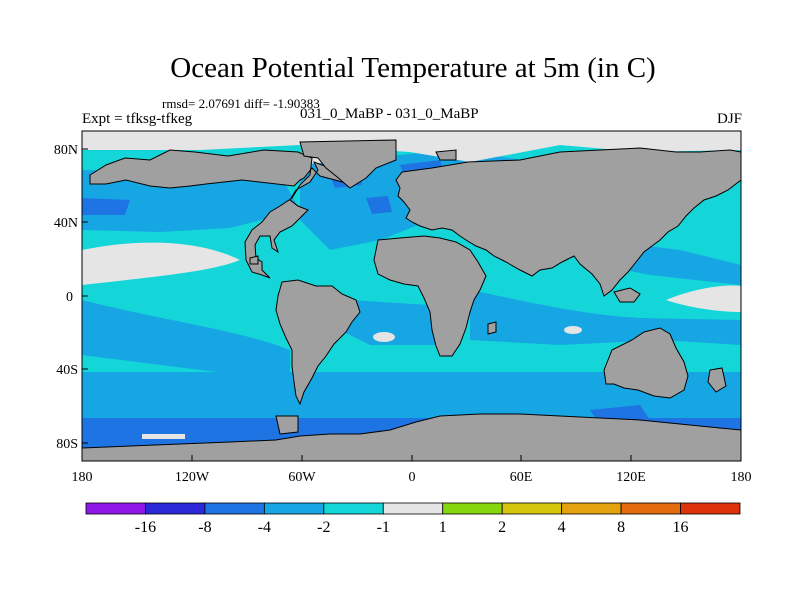 The width and height of the screenshot is (800, 600). What do you see at coordinates (302, 477) in the screenshot?
I see `lon-label-60W: 60W` at bounding box center [302, 477].